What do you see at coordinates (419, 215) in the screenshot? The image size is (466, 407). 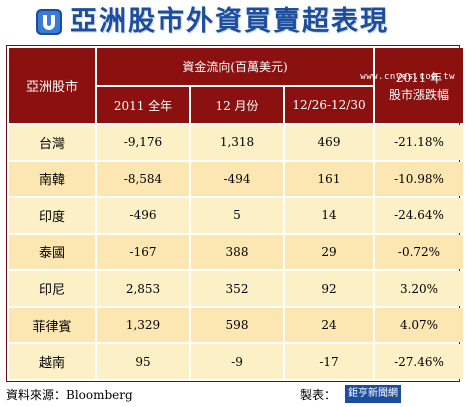 I see `cell-change: -24.64%` at bounding box center [419, 215].